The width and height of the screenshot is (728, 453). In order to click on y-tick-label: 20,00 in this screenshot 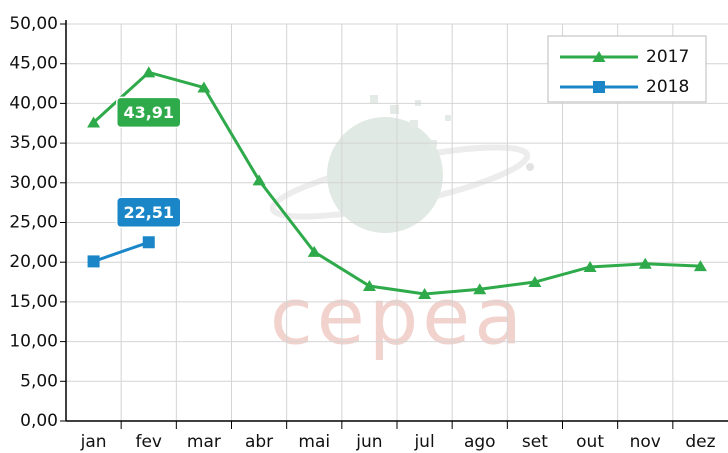, I will do `click(33, 262)`.